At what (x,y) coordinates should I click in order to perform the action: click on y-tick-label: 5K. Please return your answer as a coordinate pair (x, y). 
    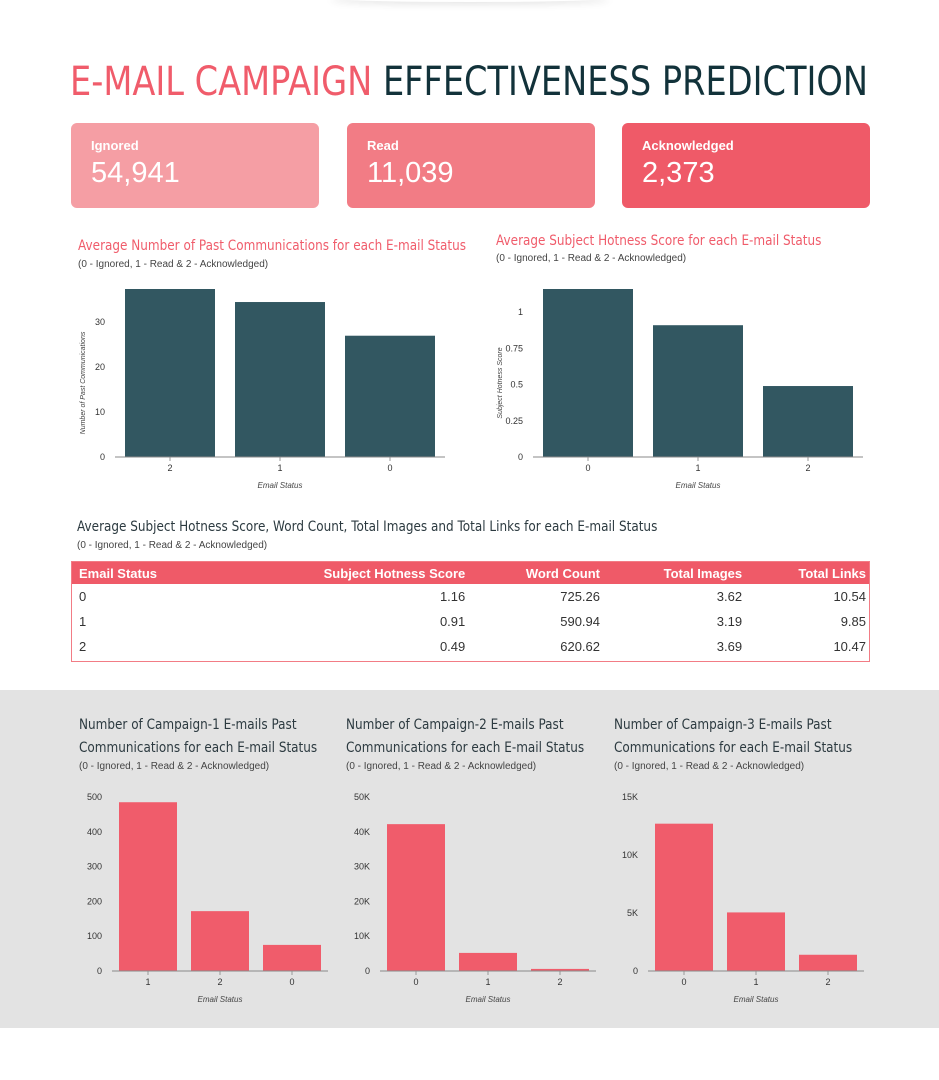
    Looking at the image, I should click on (632, 913).